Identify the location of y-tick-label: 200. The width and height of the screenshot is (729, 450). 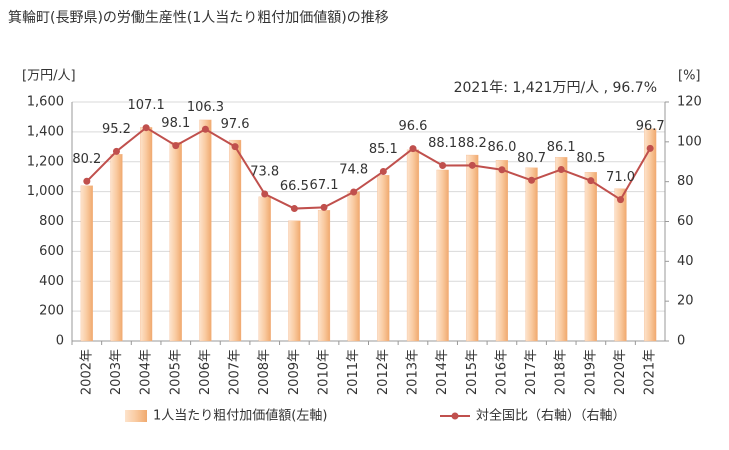
(51, 311).